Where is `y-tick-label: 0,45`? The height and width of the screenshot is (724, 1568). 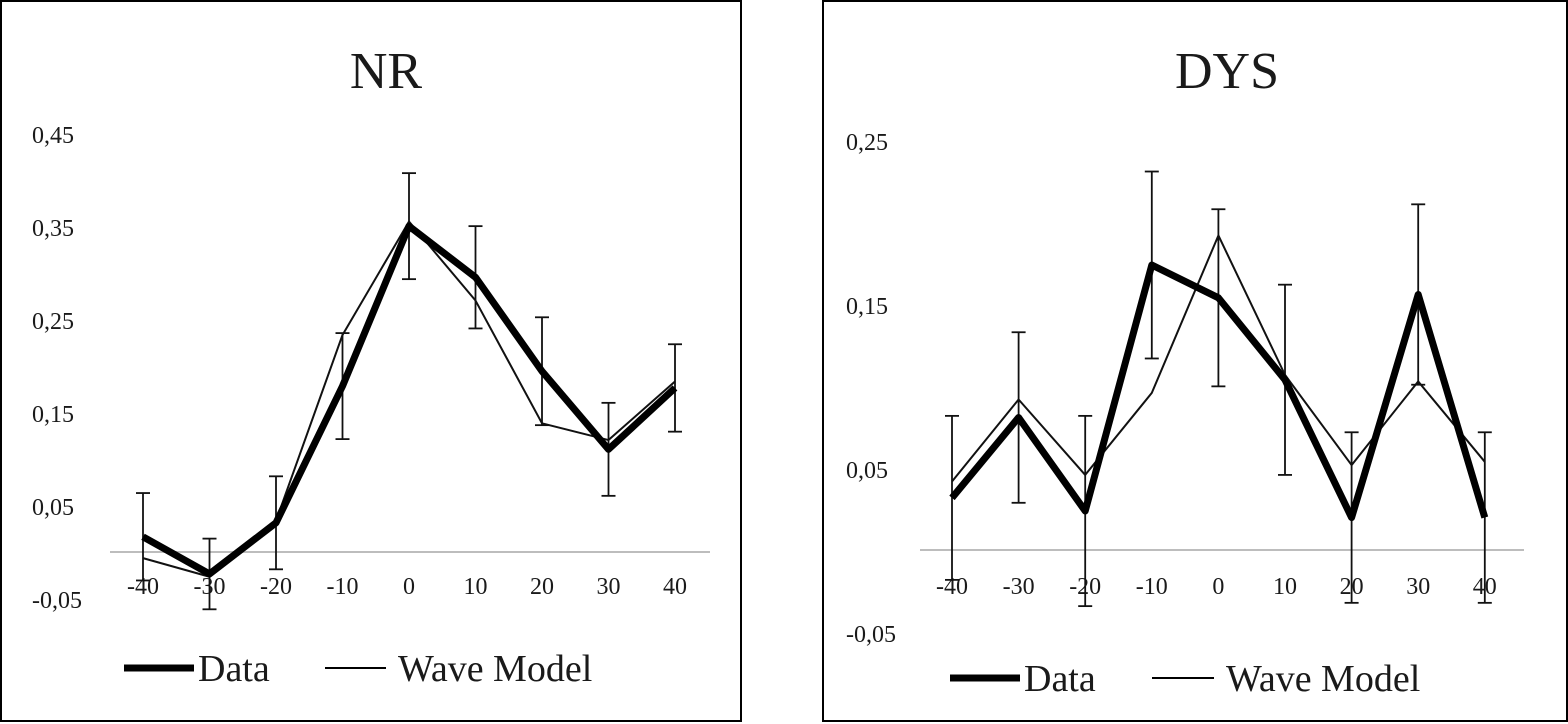 y-tick-label: 0,45 is located at coordinates (53, 136).